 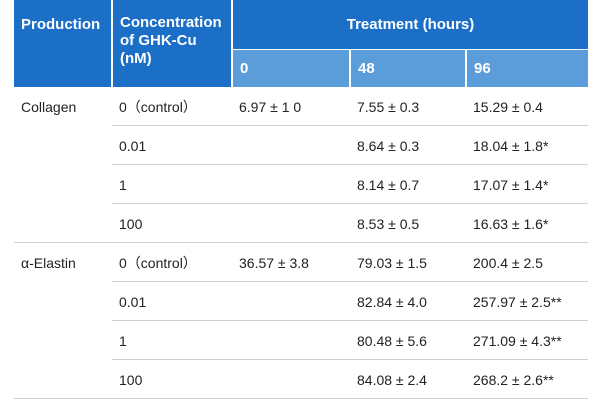 What do you see at coordinates (49, 106) in the screenshot?
I see `production-cell: Collagen` at bounding box center [49, 106].